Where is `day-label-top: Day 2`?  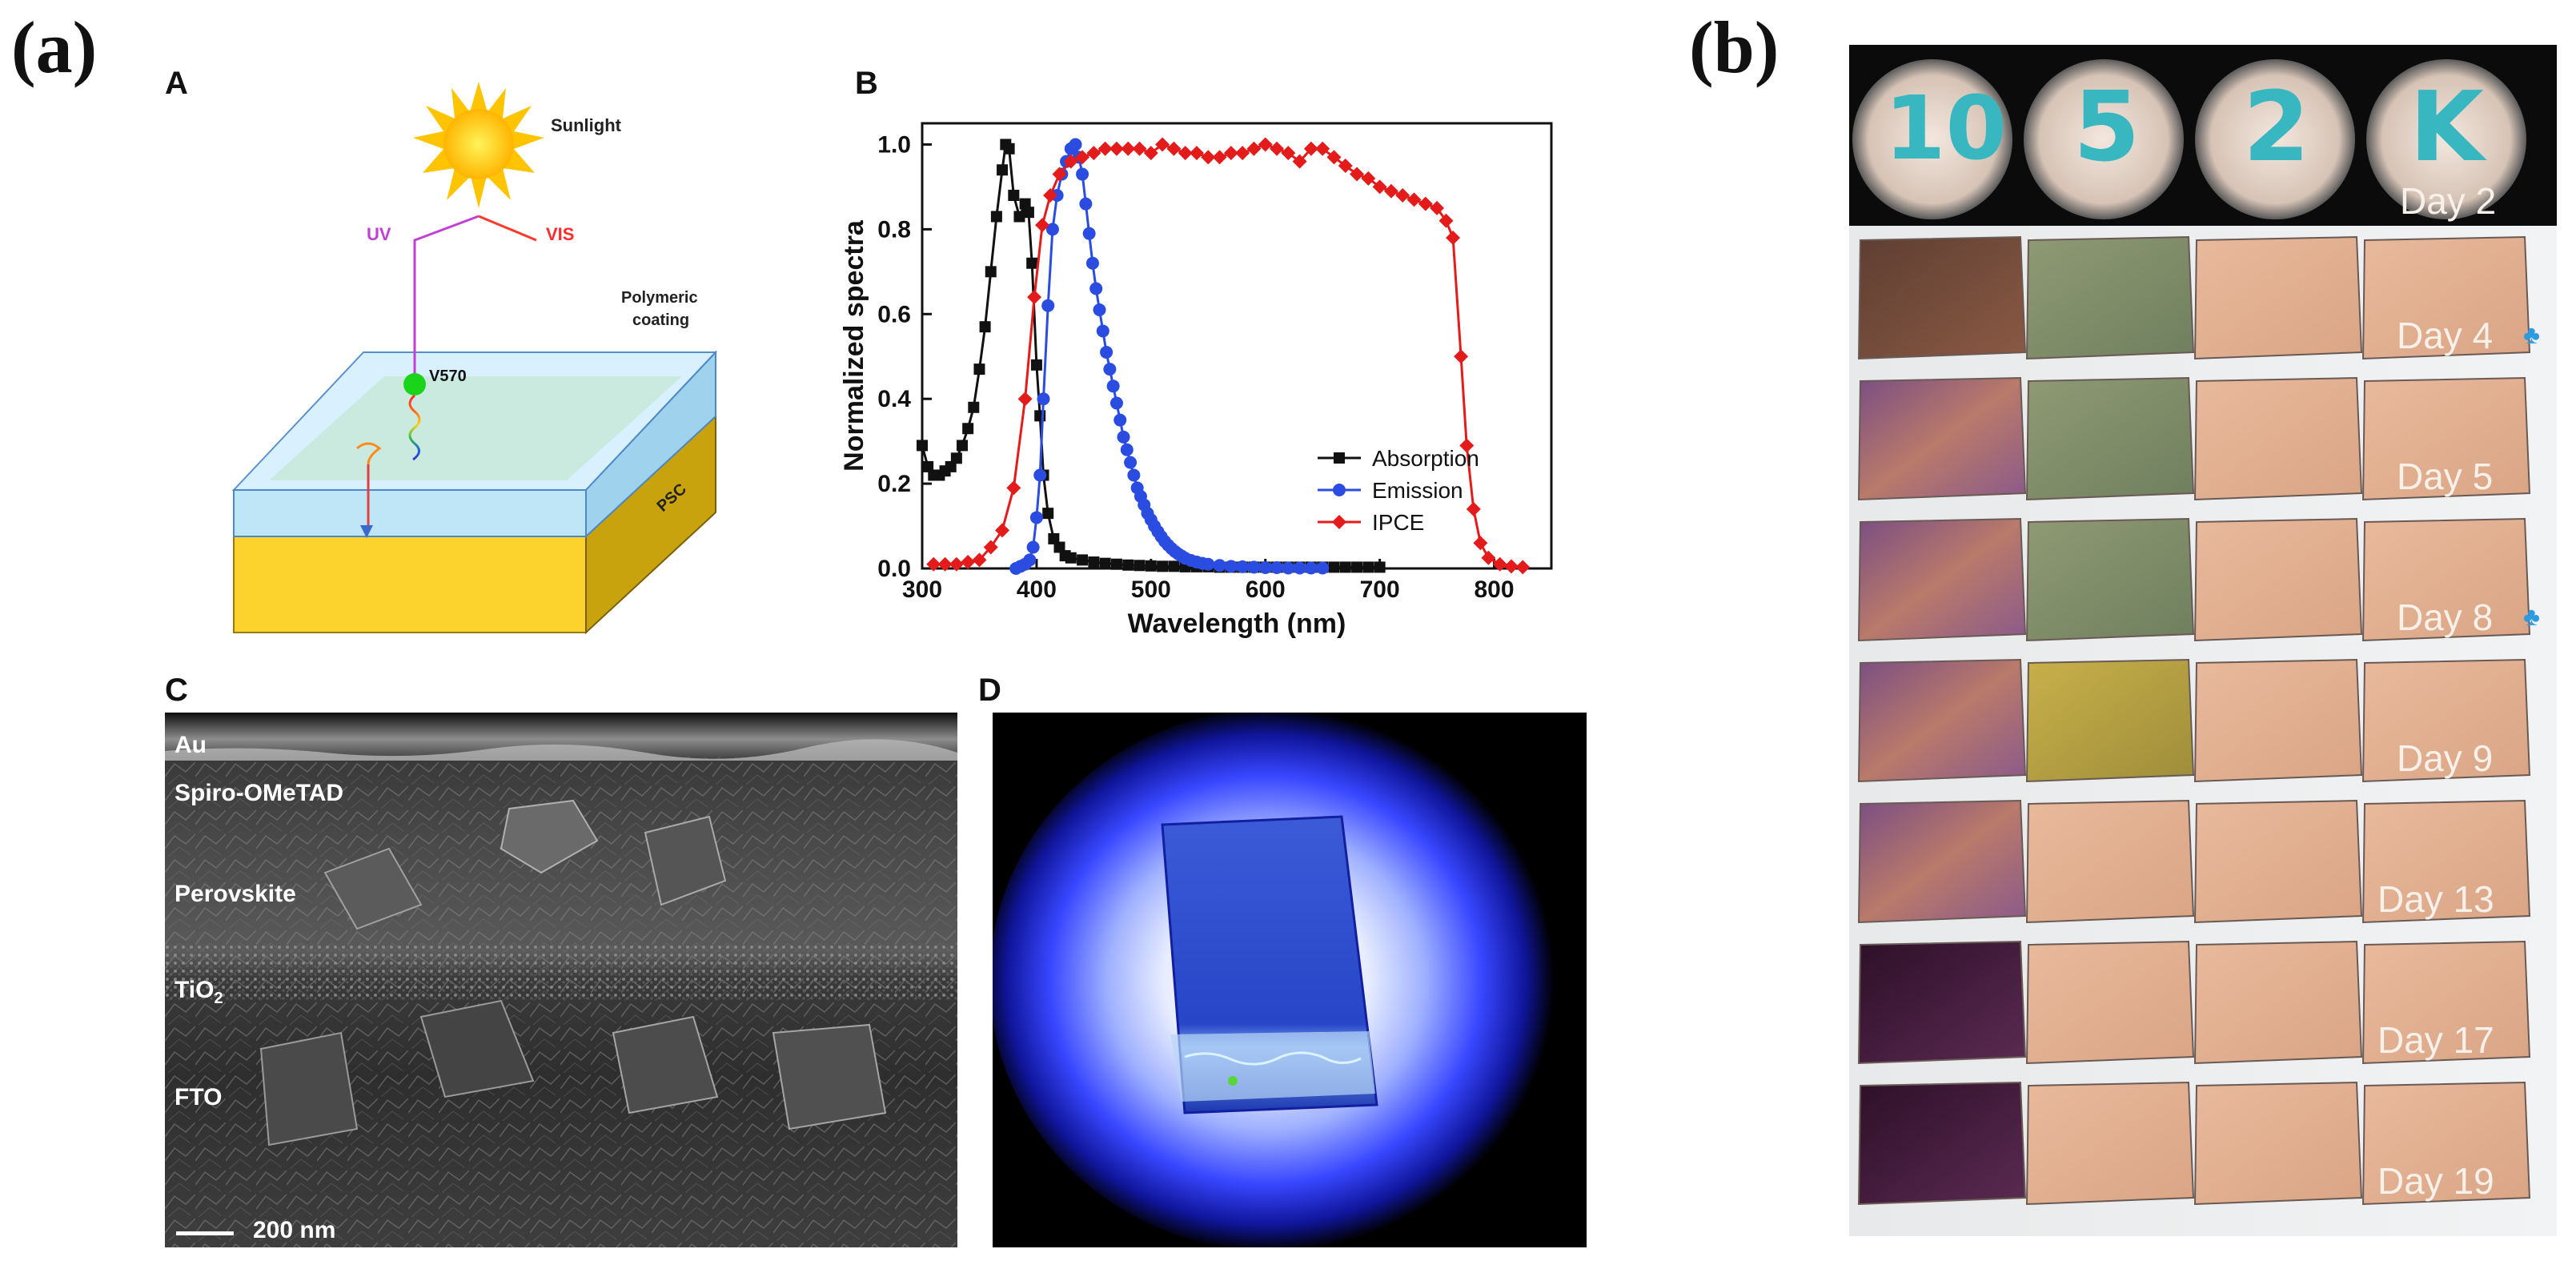
day-label-top: Day 2 is located at coordinates (2448, 201).